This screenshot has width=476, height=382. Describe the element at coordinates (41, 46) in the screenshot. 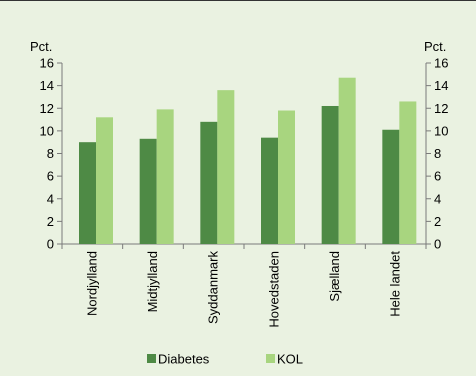

I see `y-axis-left-unit-label: Pct.` at that location.